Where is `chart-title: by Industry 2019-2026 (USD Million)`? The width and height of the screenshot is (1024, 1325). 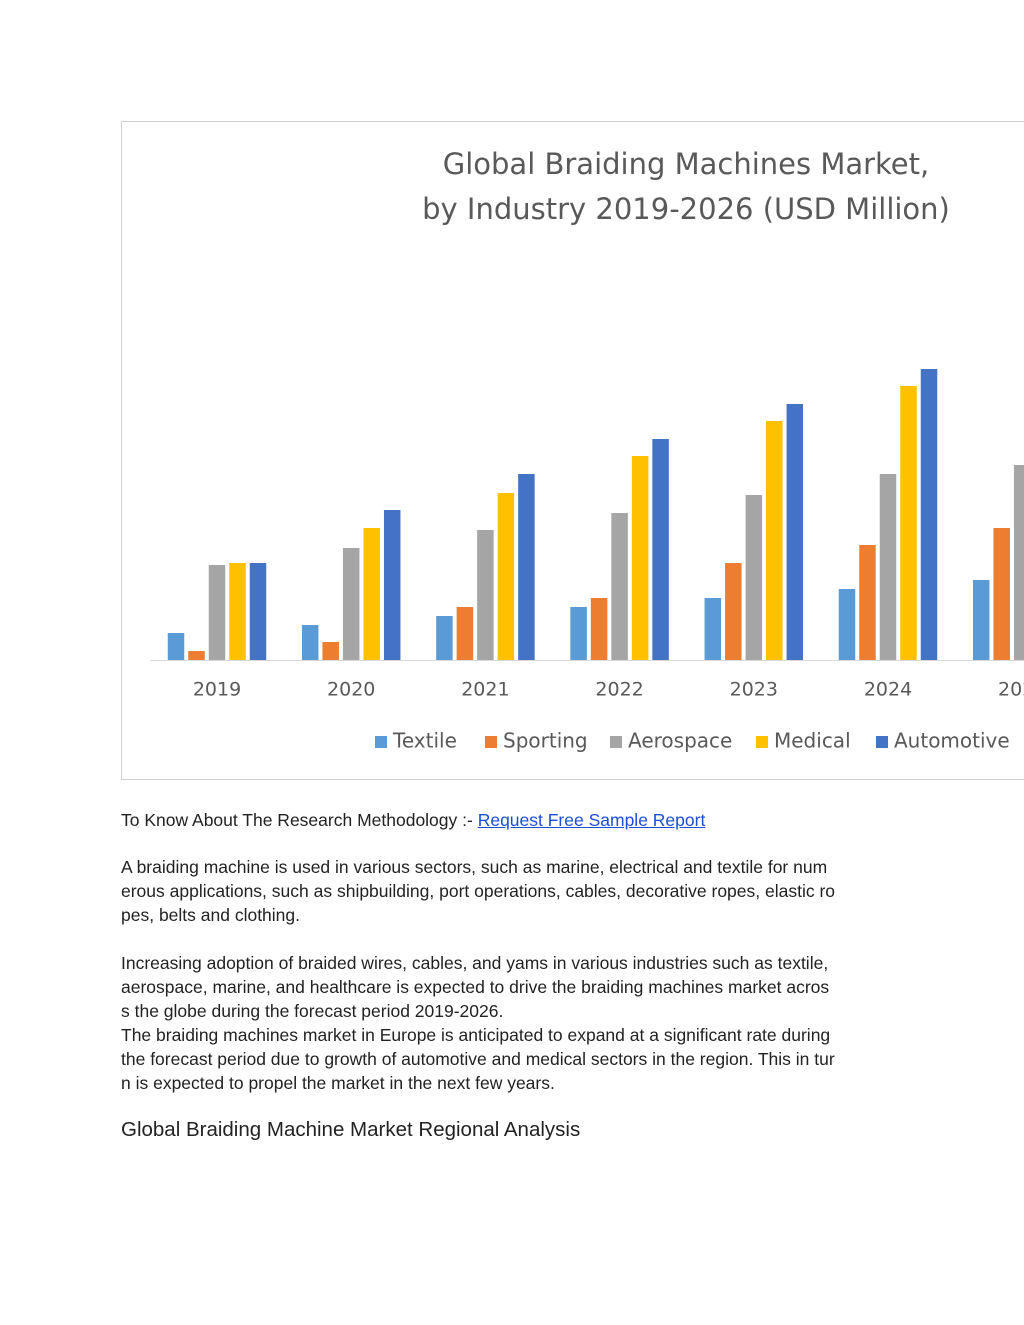
chart-title: by Industry 2019-2026 (USD Million) is located at coordinates (686, 209).